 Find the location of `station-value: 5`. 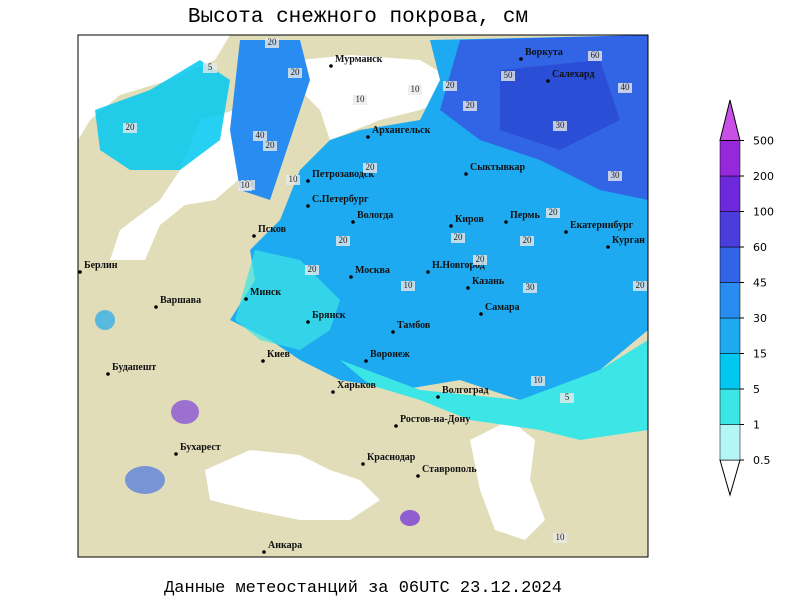

station-value: 5 is located at coordinates (210, 67).